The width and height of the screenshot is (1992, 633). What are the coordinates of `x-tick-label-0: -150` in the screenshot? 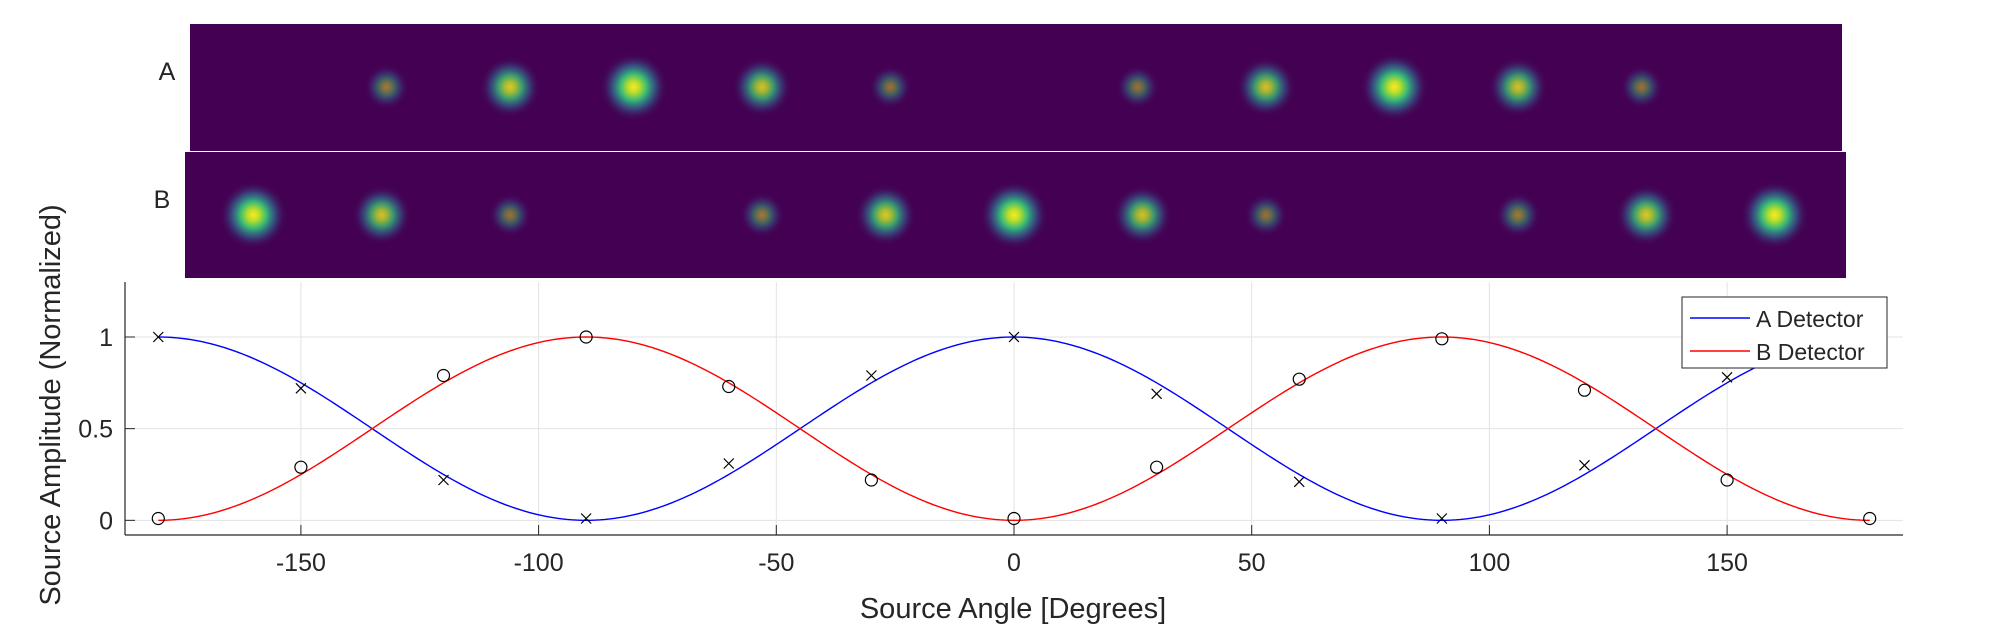 It's located at (301, 563).